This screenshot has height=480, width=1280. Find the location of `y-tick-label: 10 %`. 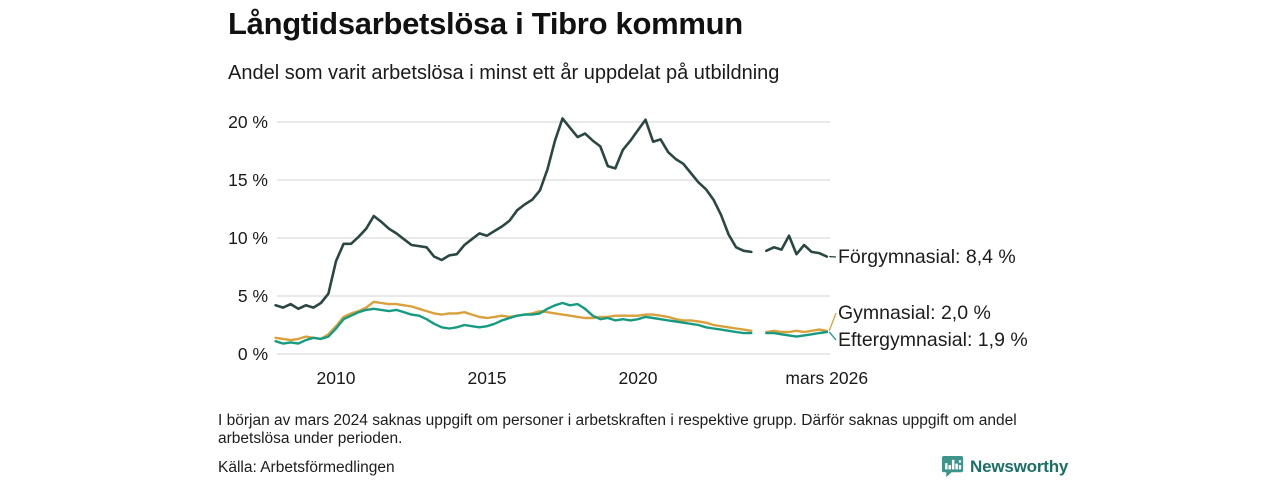

y-tick-label: 10 % is located at coordinates (248, 238).